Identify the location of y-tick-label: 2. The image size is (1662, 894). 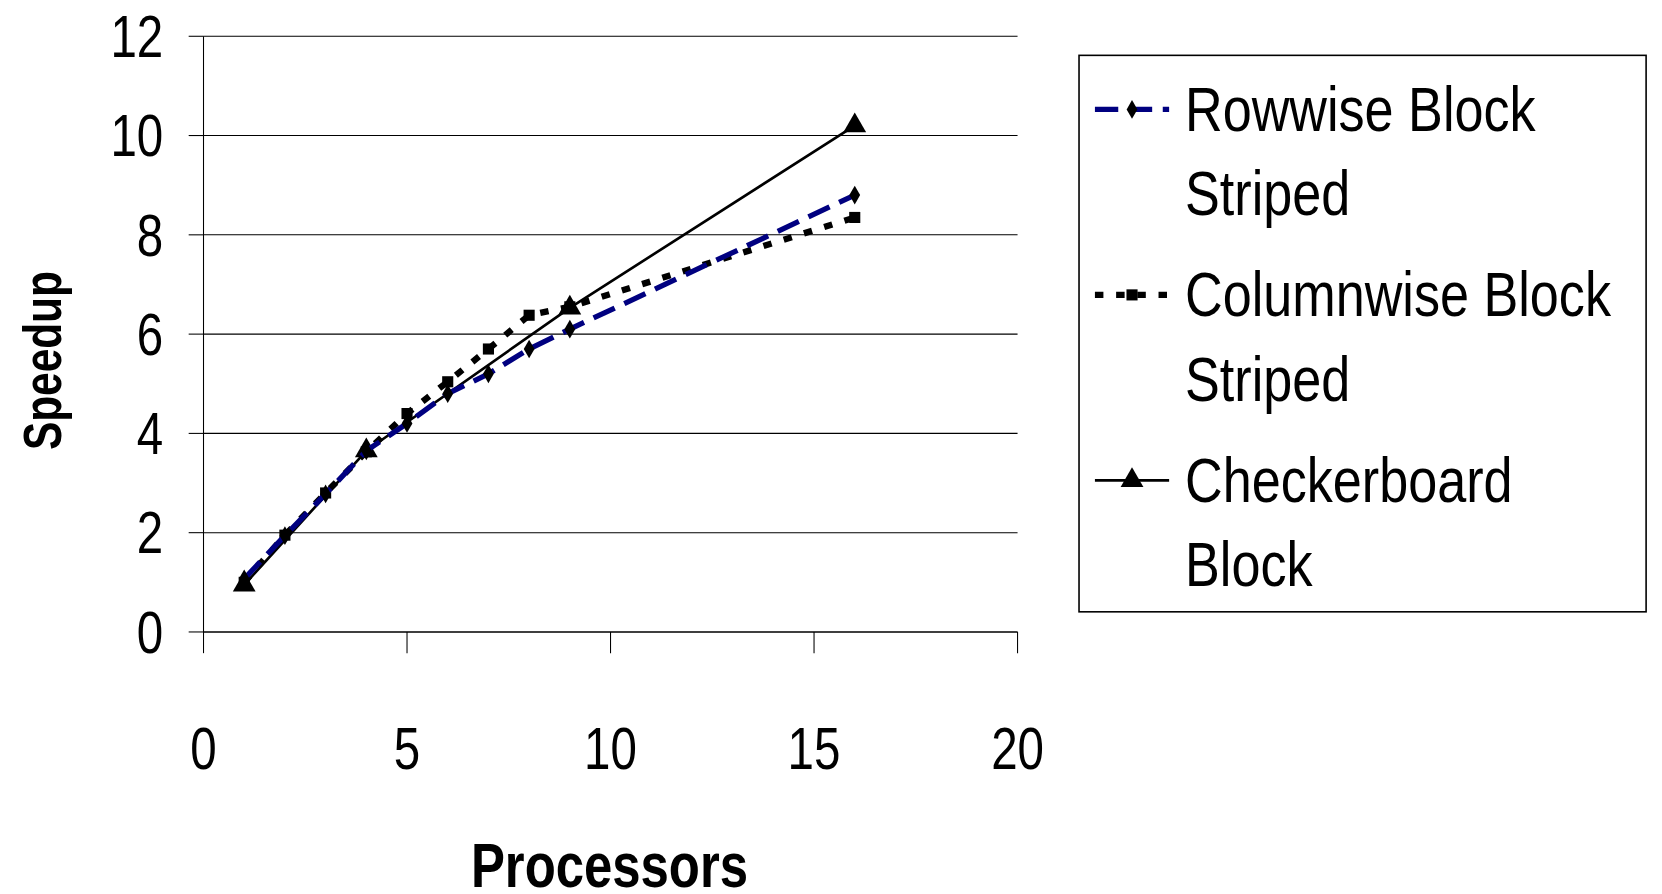
(150, 532).